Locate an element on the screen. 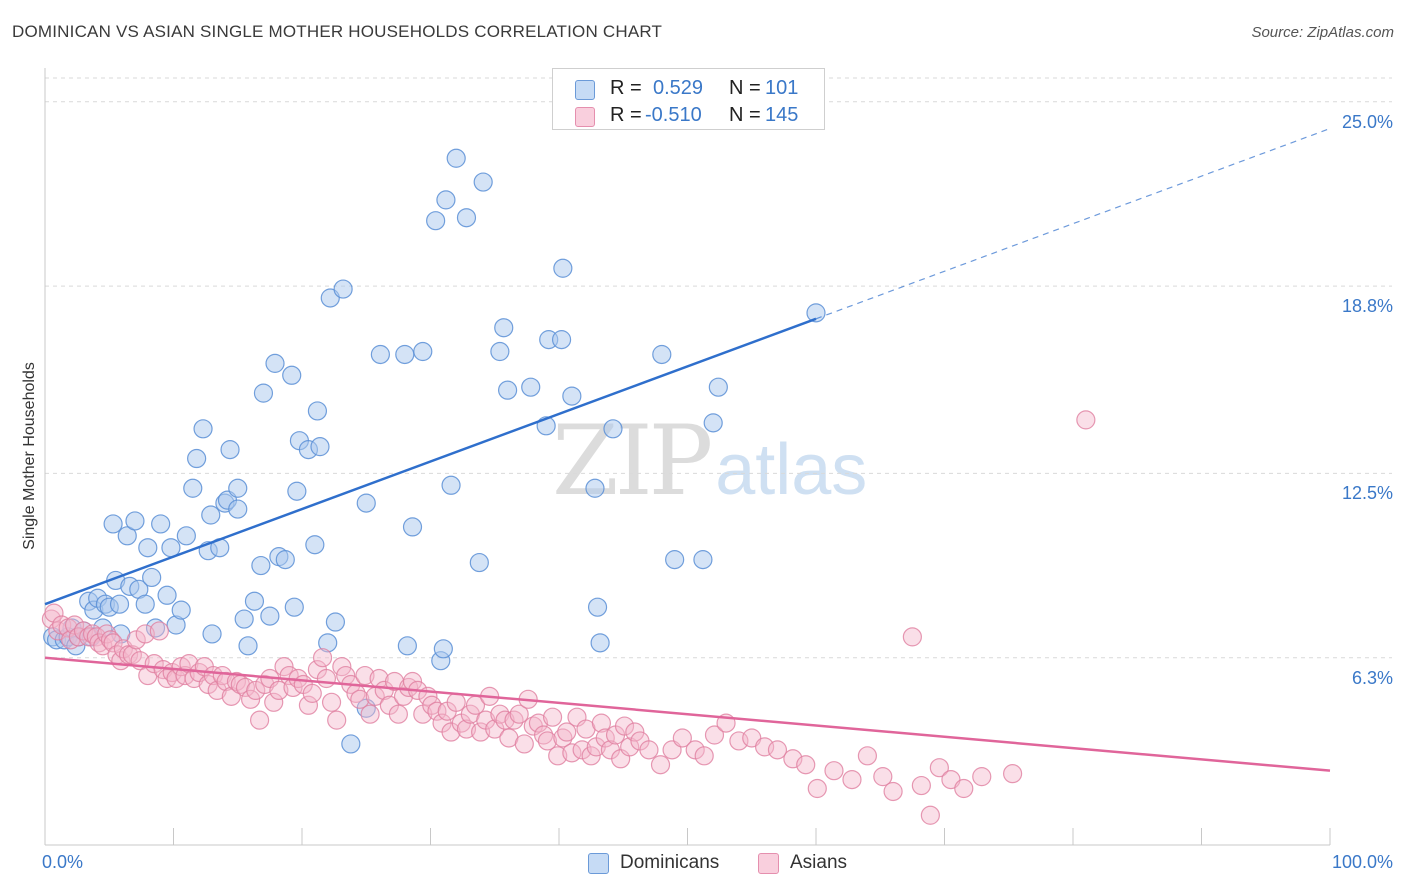  legend-label-asians: Asians is located at coordinates (819, 862).